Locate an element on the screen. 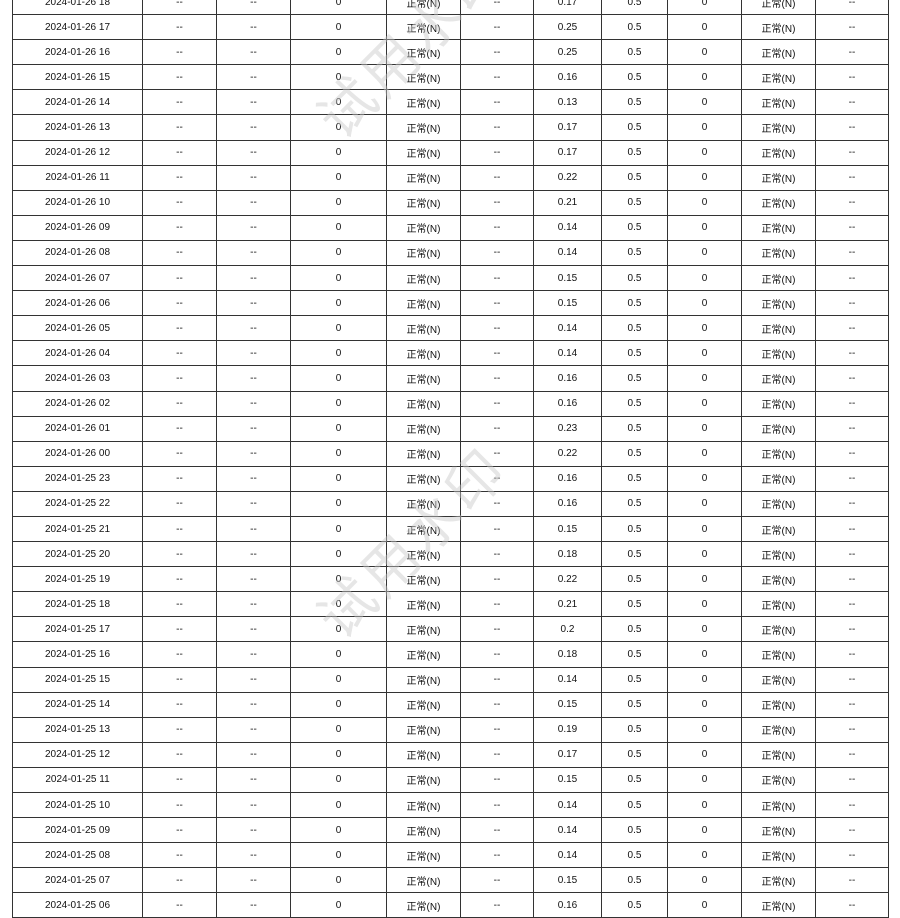 The image size is (900, 918). table-row: 2024-01-25 22 -- -- 0 正常(N) -- 0.16 0.5 0 正常(N) -- is located at coordinates (450, 503).